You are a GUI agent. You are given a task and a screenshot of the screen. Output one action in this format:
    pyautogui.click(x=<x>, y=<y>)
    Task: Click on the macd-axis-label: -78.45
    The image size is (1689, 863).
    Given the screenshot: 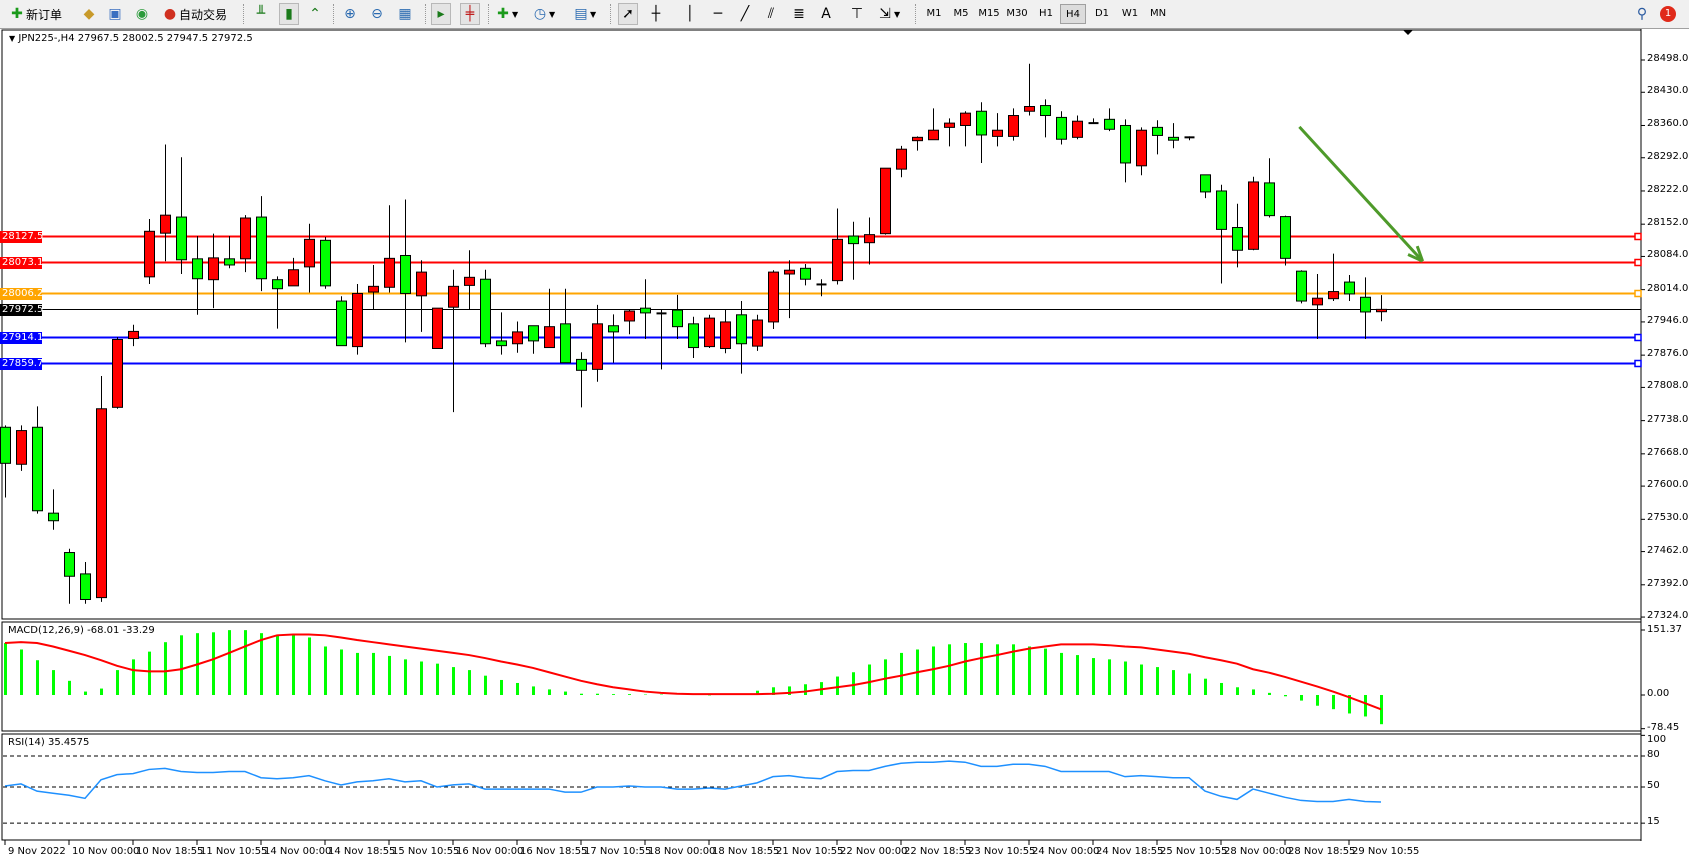 What is the action you would take?
    pyautogui.click(x=1663, y=727)
    